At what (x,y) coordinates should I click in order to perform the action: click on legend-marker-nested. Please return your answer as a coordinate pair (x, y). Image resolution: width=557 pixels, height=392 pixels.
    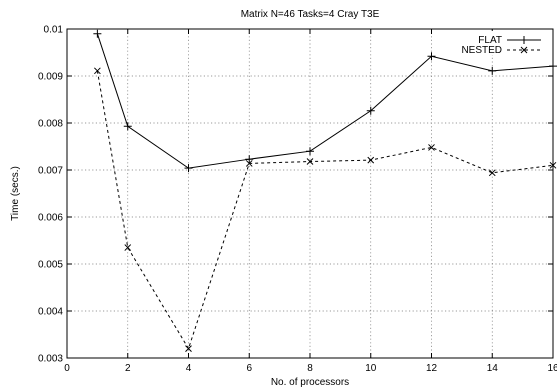
    Looking at the image, I should click on (524, 50).